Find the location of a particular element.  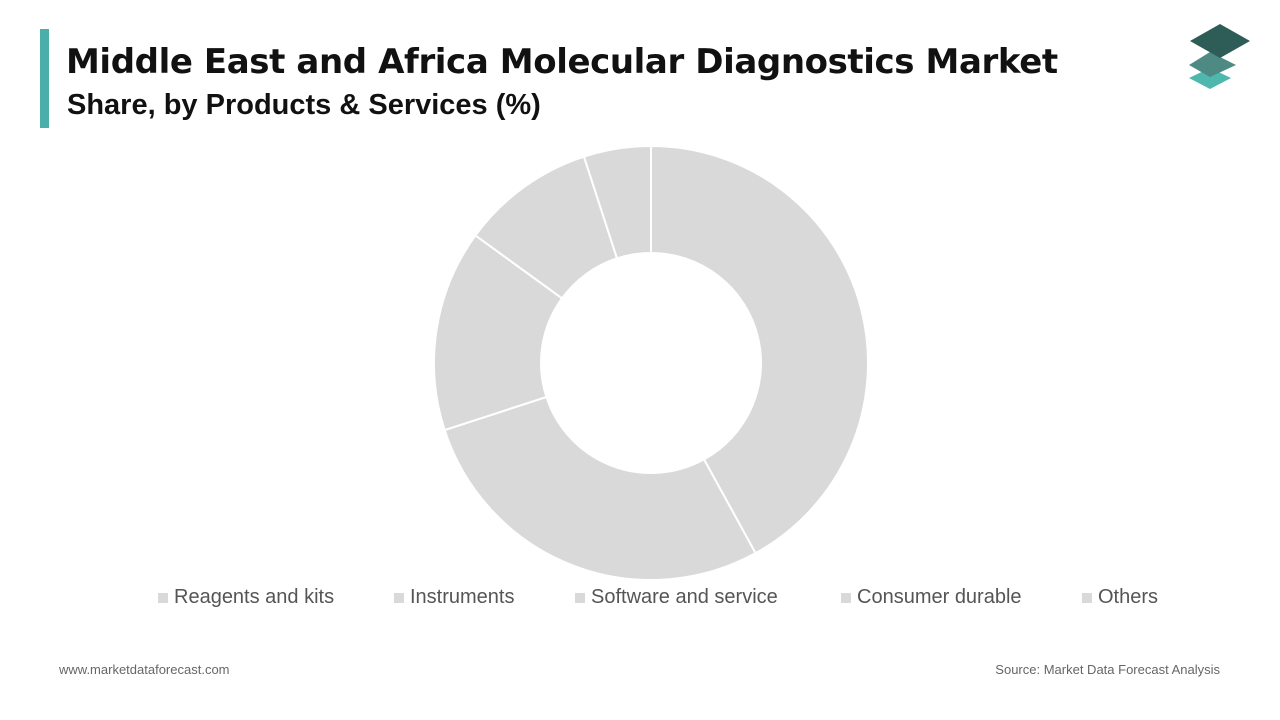

legend-item-consumer-durable: Consumer durable is located at coordinates (931, 597).